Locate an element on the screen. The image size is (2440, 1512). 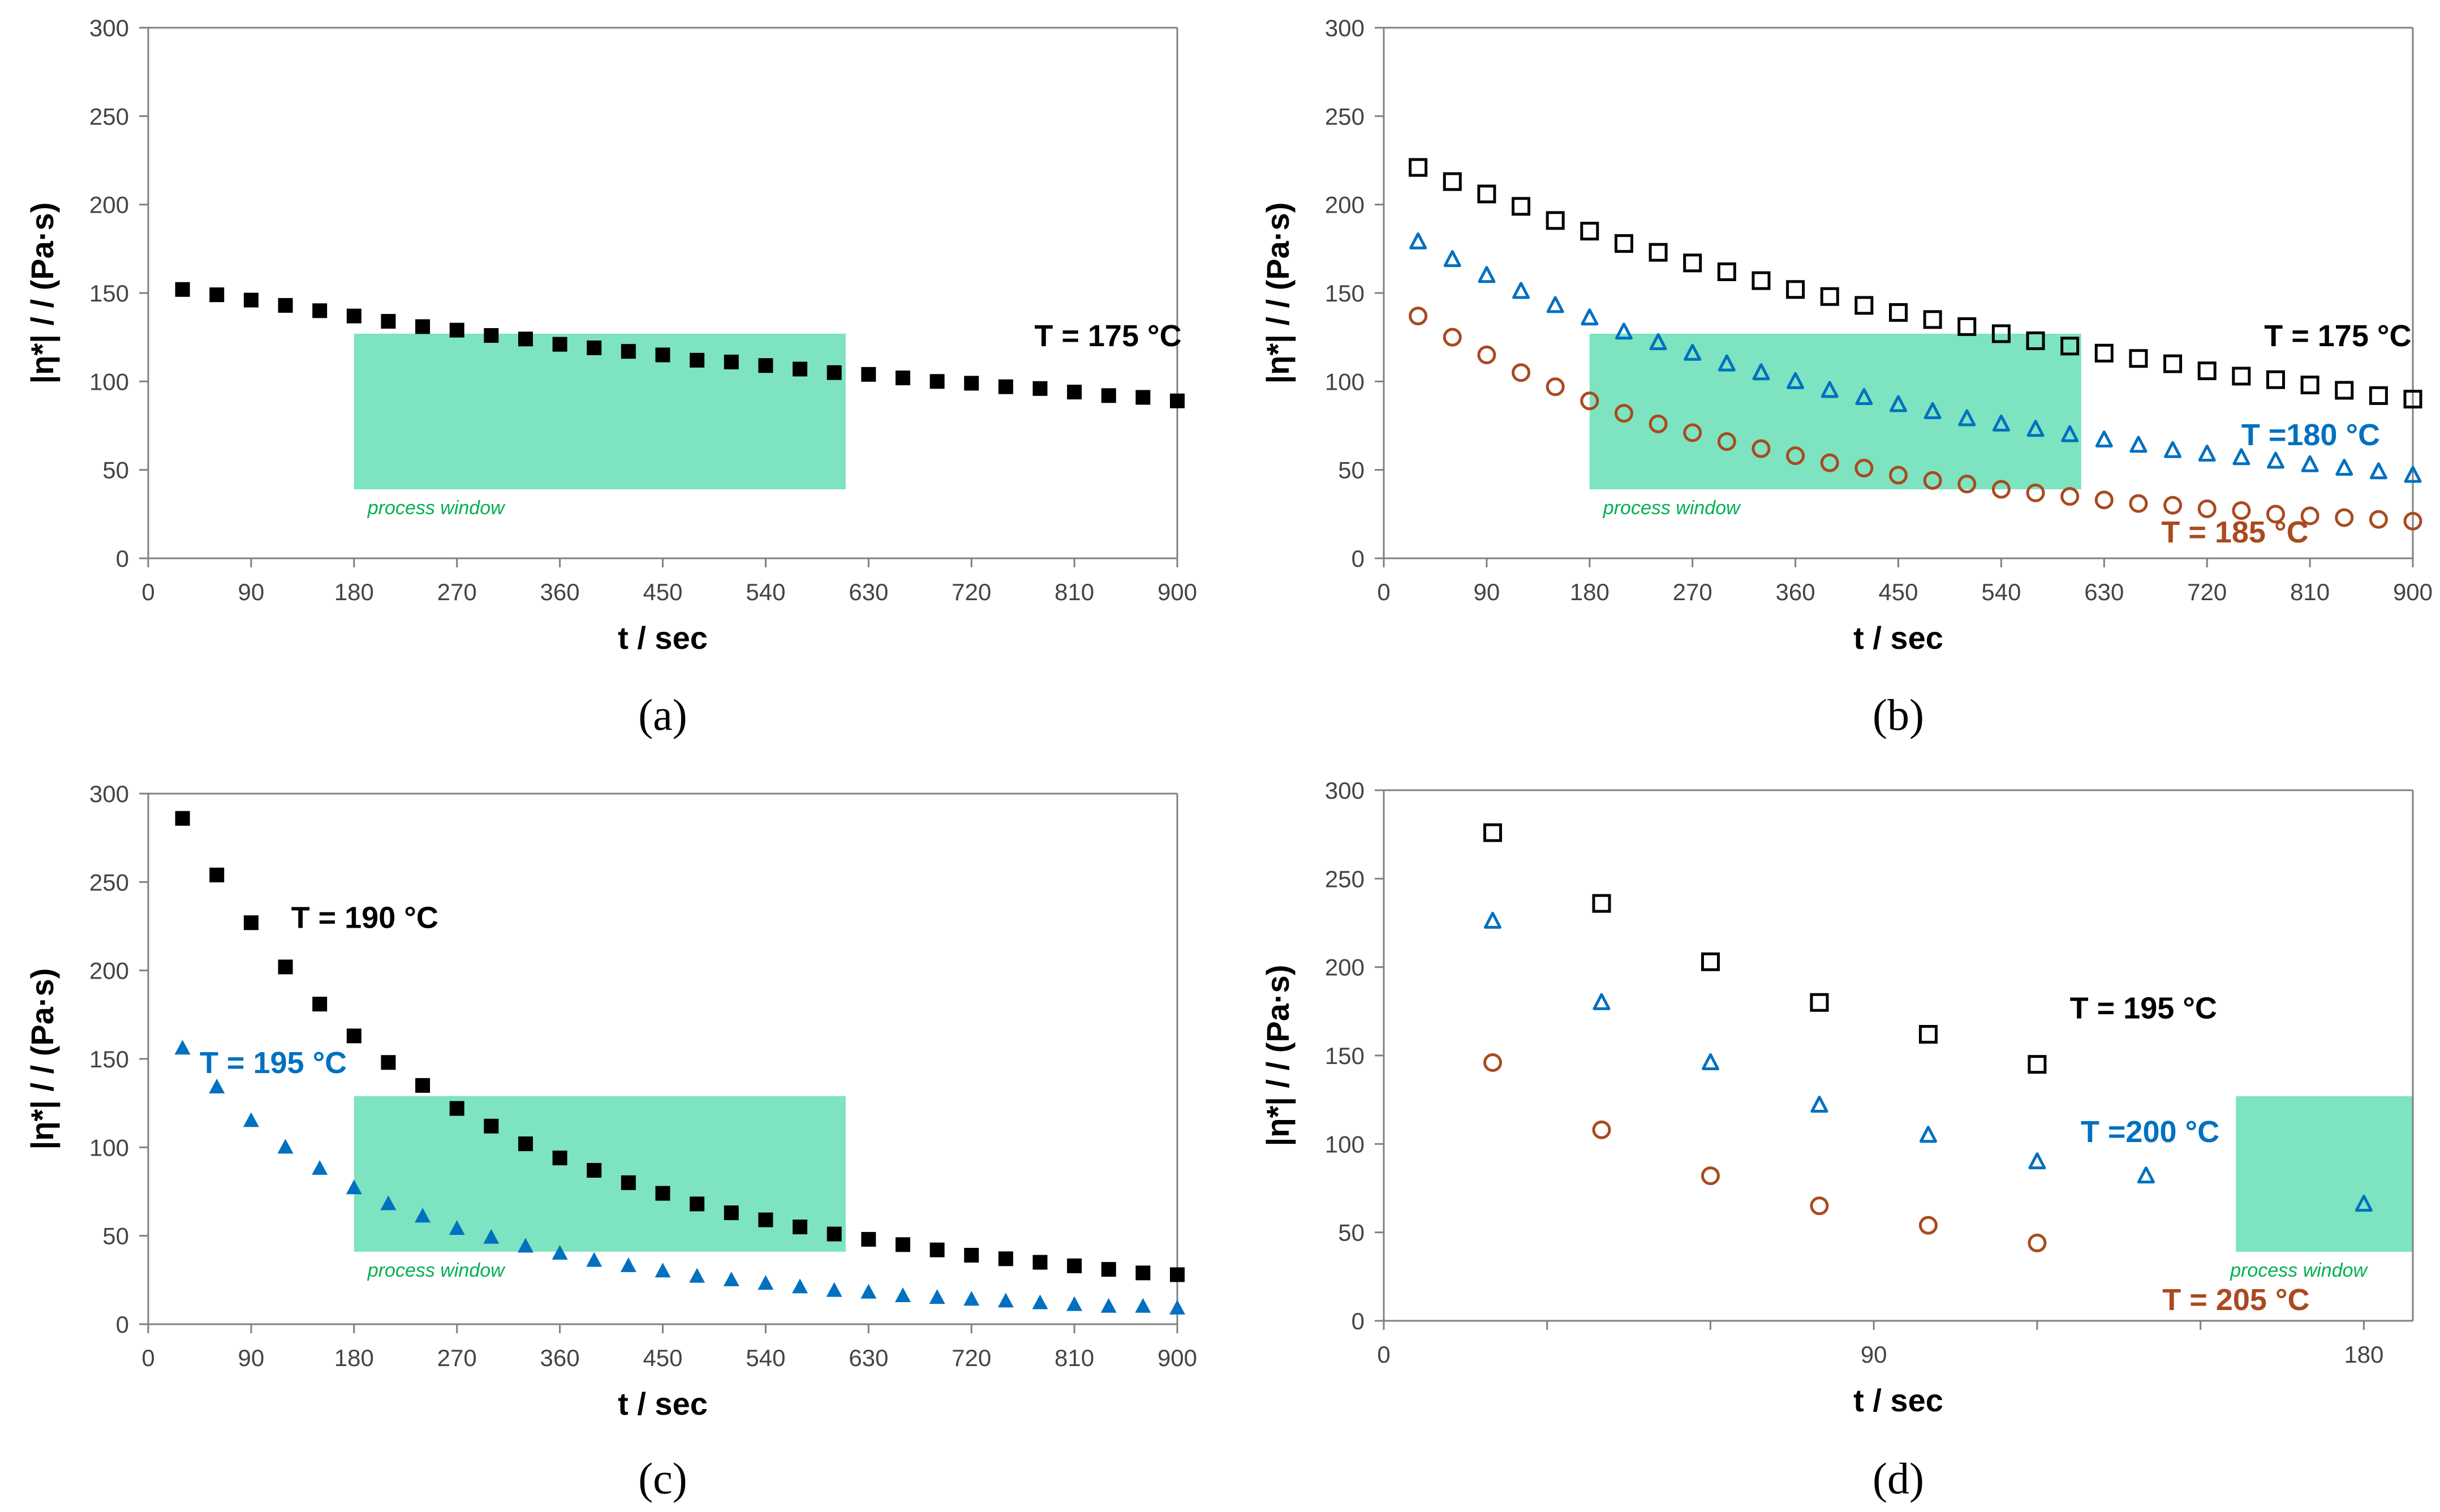
panel-caption: (c) is located at coordinates (662, 1478).